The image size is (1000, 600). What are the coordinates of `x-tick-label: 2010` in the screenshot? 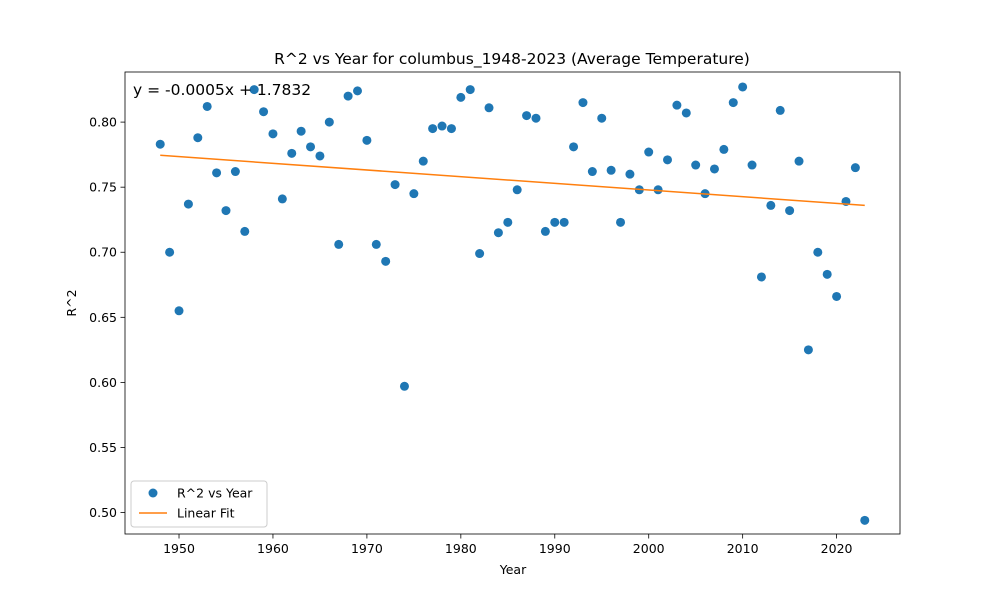 It's located at (743, 548).